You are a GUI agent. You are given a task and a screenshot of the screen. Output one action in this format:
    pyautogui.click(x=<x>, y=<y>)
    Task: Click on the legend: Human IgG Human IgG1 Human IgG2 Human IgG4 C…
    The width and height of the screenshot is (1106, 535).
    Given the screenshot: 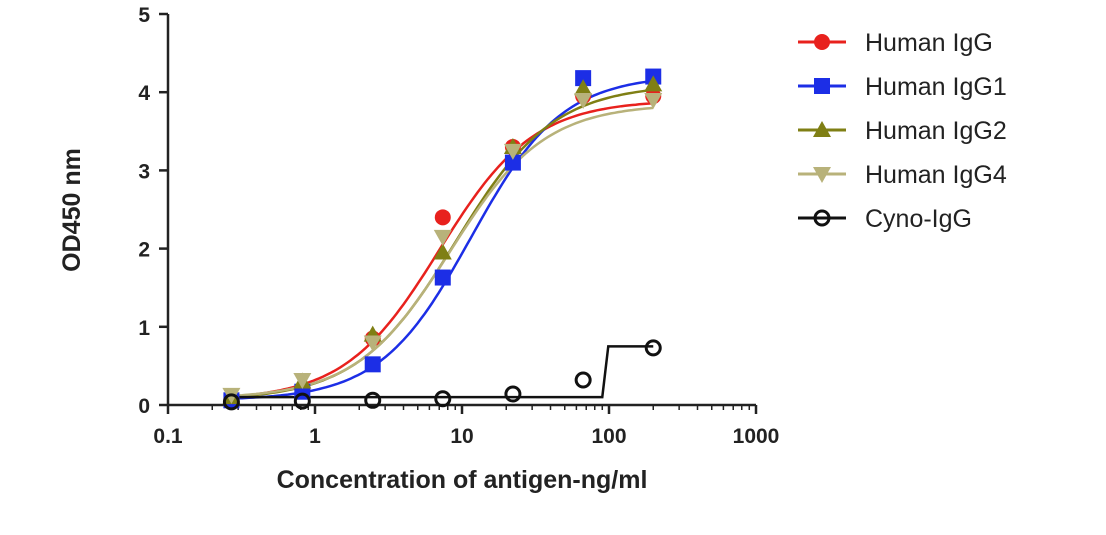 What is the action you would take?
    pyautogui.click(x=902, y=131)
    